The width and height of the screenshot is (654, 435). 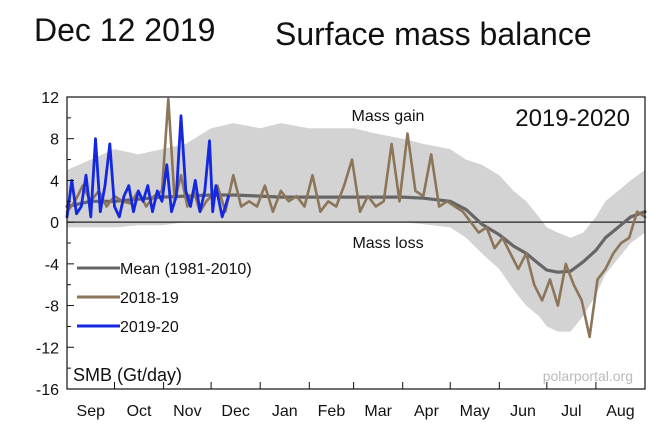 I want to click on x-tick-label: Feb, so click(x=332, y=411).